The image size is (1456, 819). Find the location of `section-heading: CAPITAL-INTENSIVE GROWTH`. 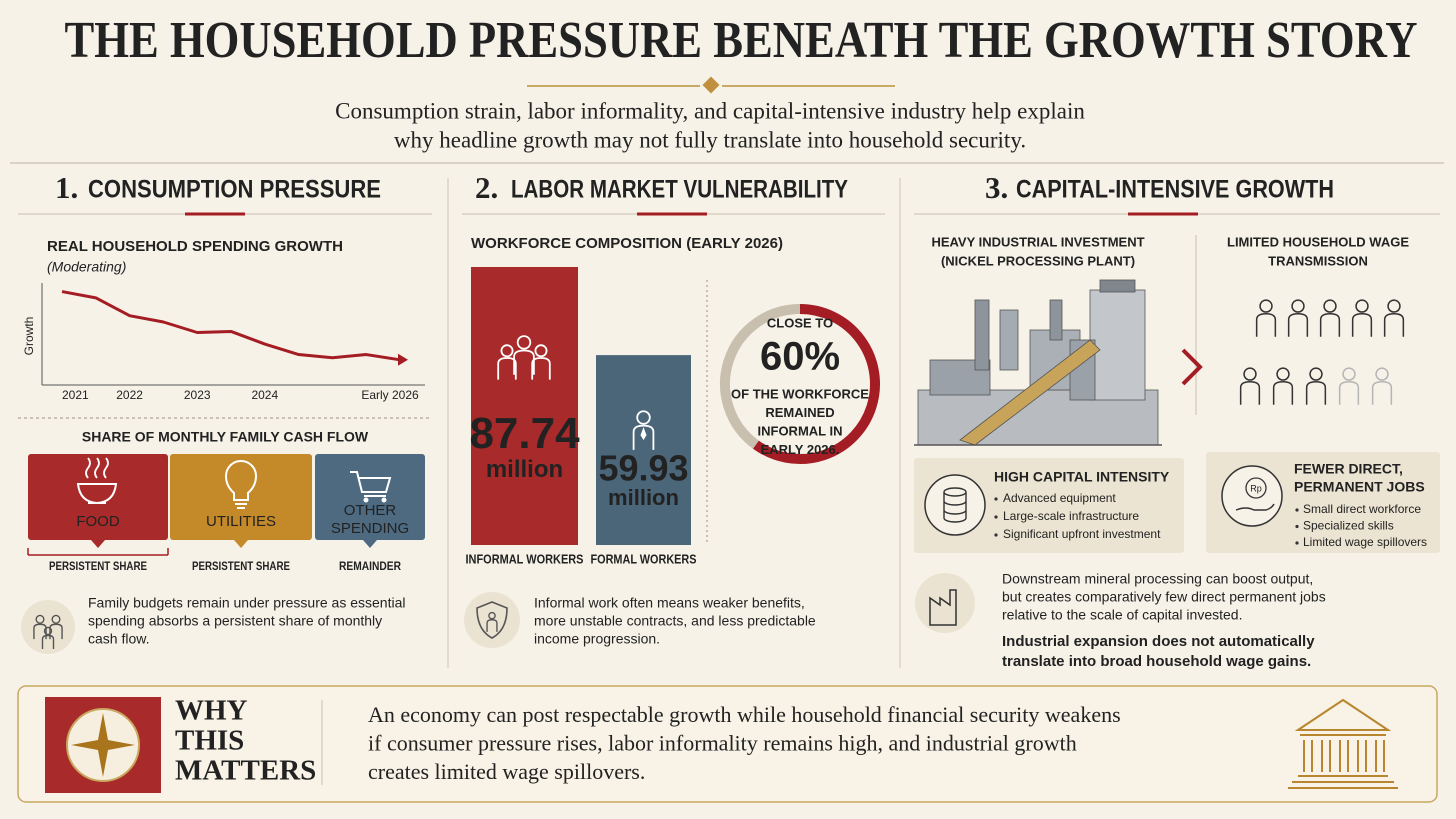

section-heading: CAPITAL-INTENSIVE GROWTH is located at coordinates (1175, 190).